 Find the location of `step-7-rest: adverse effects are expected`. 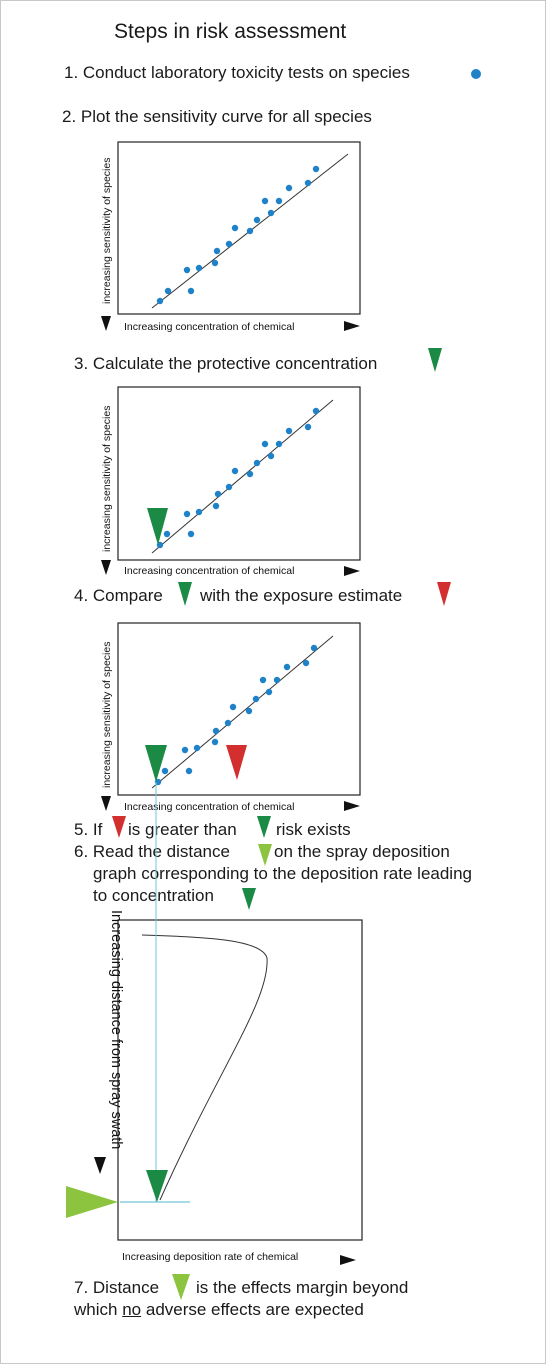

step-7-rest: adverse effects are expected is located at coordinates (254, 1309).